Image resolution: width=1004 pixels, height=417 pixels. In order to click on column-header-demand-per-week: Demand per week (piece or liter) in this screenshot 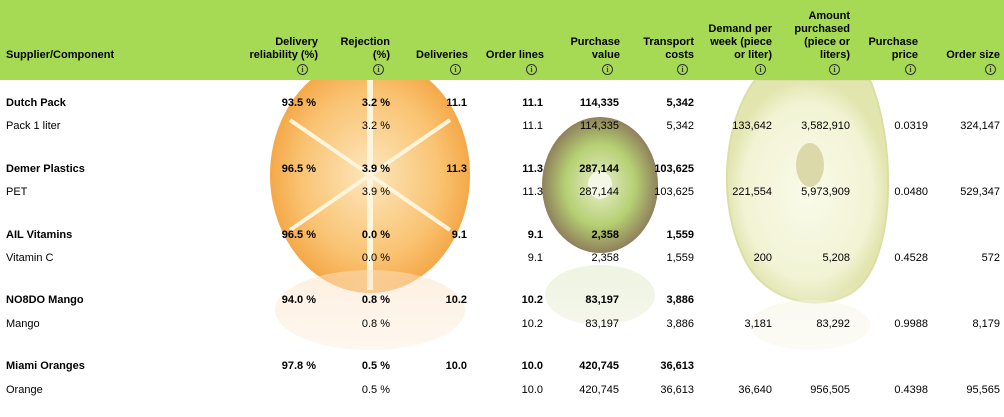, I will do `click(740, 42)`.